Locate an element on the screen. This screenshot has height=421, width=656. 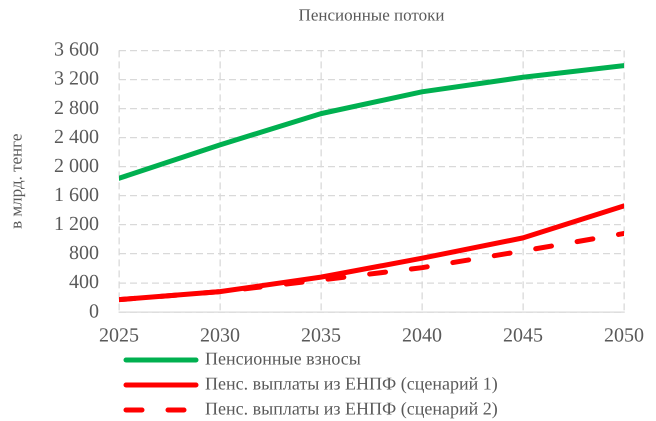
x-tick-label: 2025 is located at coordinates (119, 335).